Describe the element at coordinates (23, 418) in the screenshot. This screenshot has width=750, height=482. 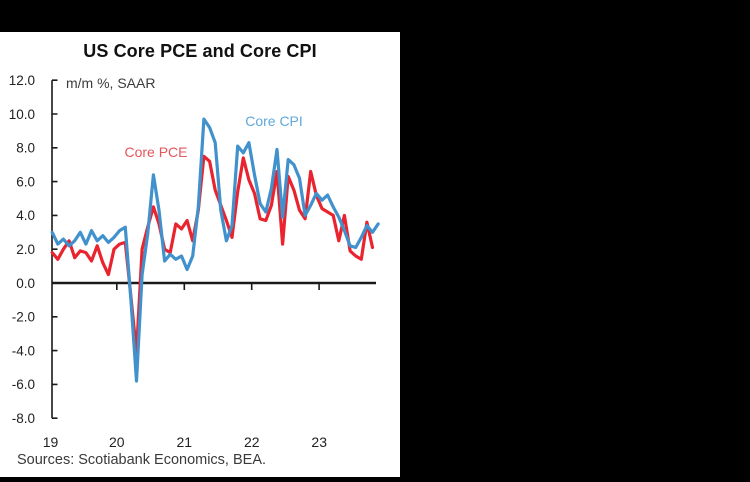
I see `y-axis-tick-label: -8.0` at that location.